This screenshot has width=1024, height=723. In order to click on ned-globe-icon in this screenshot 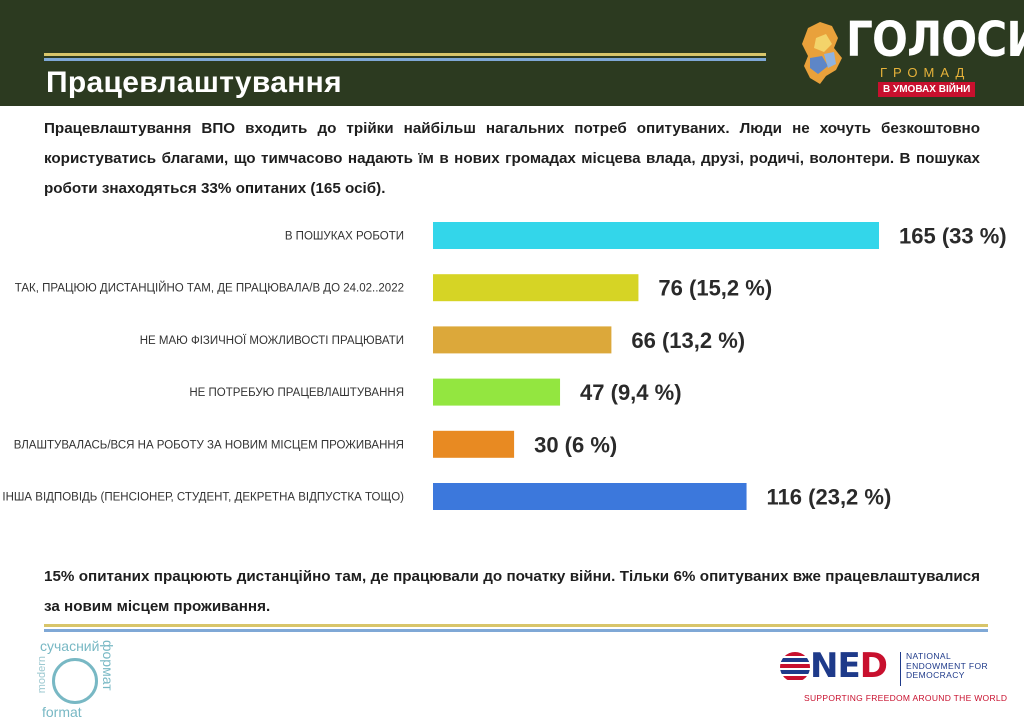, I will do `click(795, 667)`.